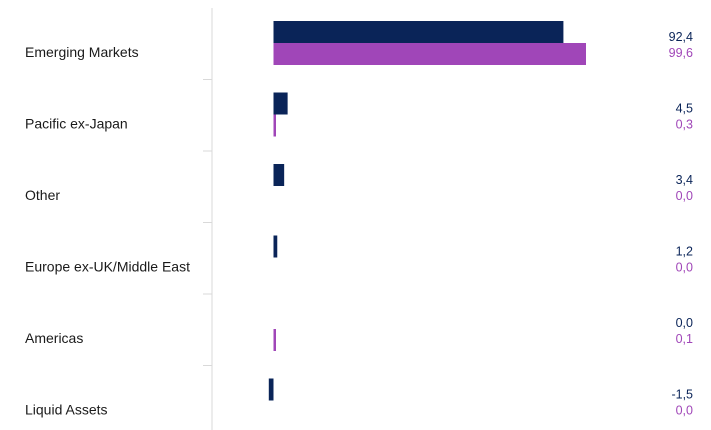 The height and width of the screenshot is (430, 711). Describe the element at coordinates (684, 252) in the screenshot. I see `value-label-series-1: 1,2` at that location.